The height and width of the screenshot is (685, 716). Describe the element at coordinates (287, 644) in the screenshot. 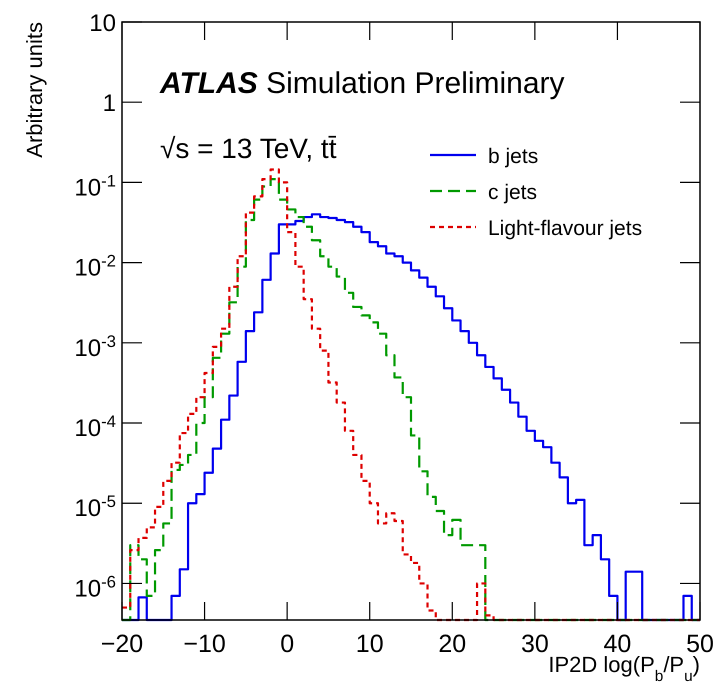

I see `x-tick-label: 0` at that location.